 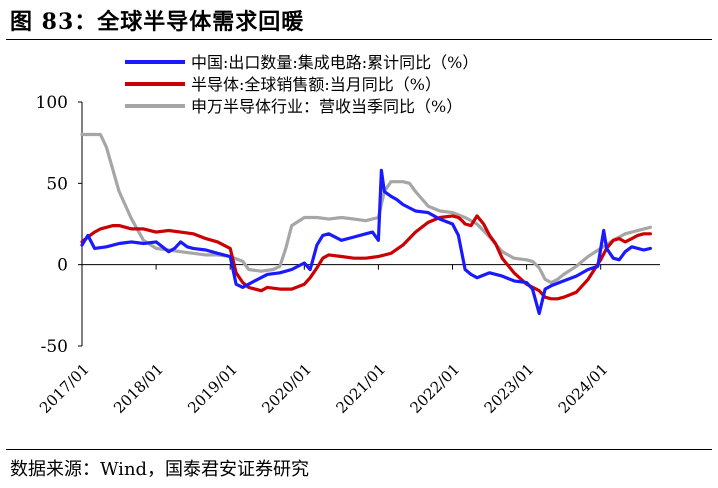 I want to click on x-tick-label: 2022/01, so click(x=435, y=388).